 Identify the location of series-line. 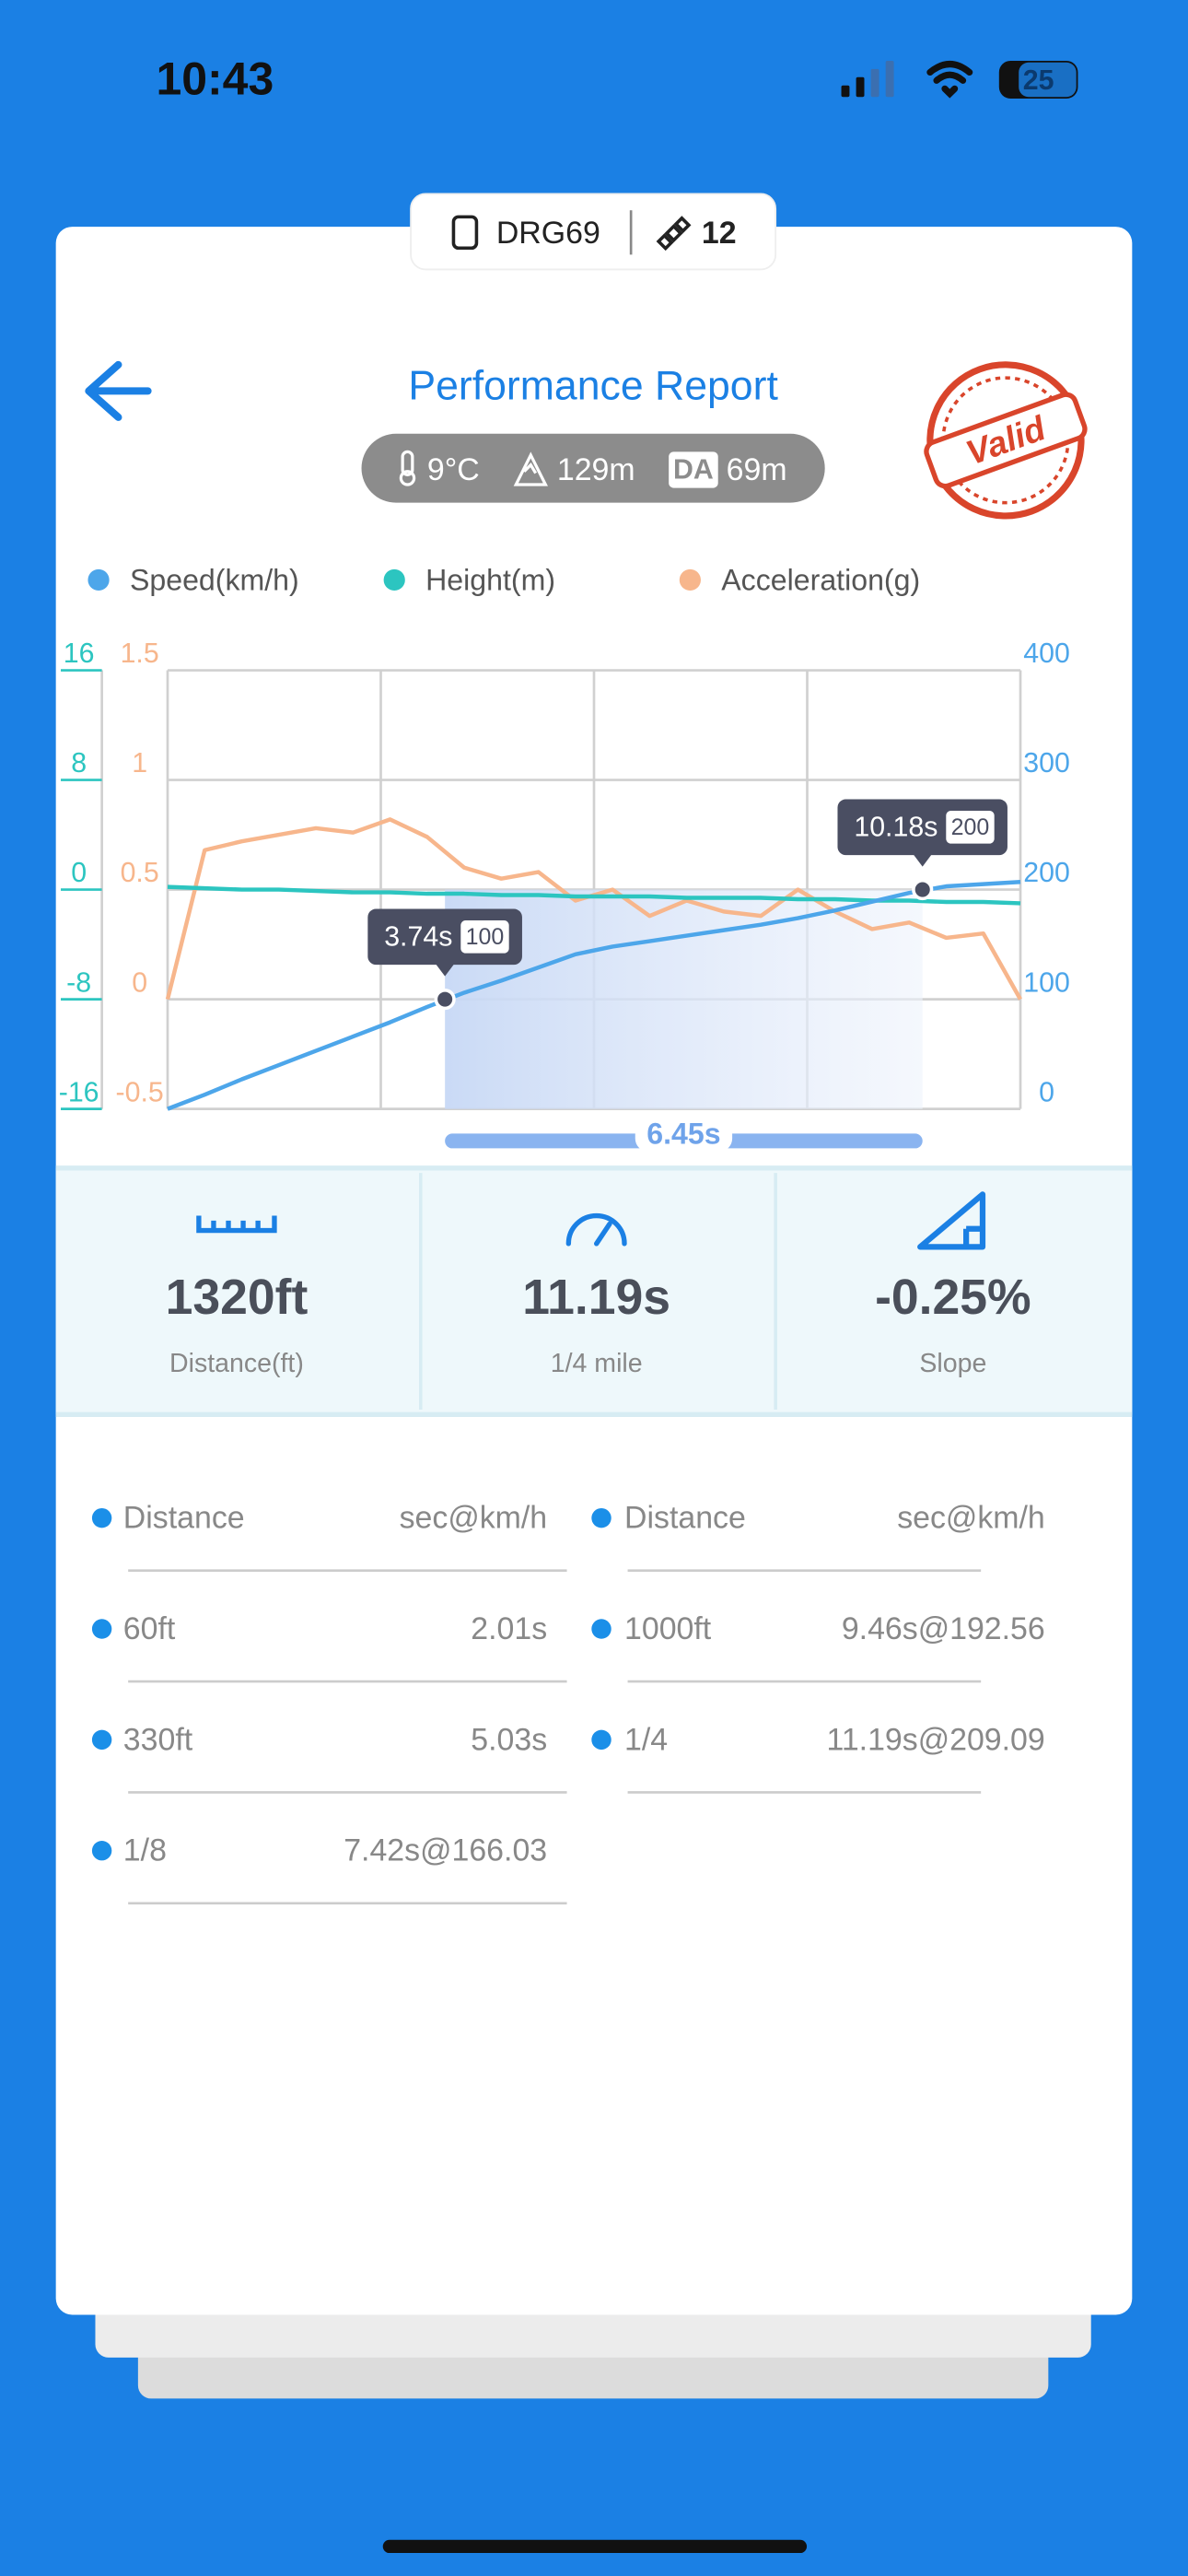
(594, 995).